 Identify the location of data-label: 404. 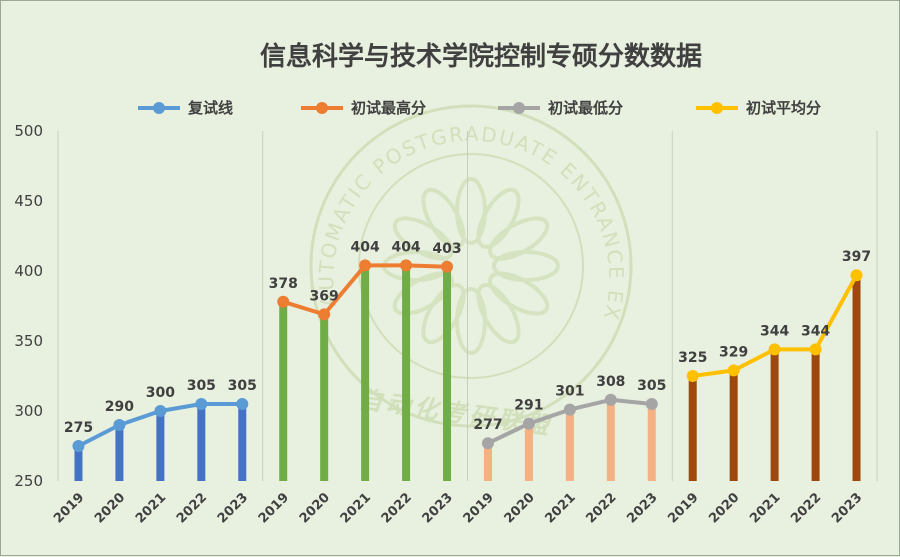
(405, 247).